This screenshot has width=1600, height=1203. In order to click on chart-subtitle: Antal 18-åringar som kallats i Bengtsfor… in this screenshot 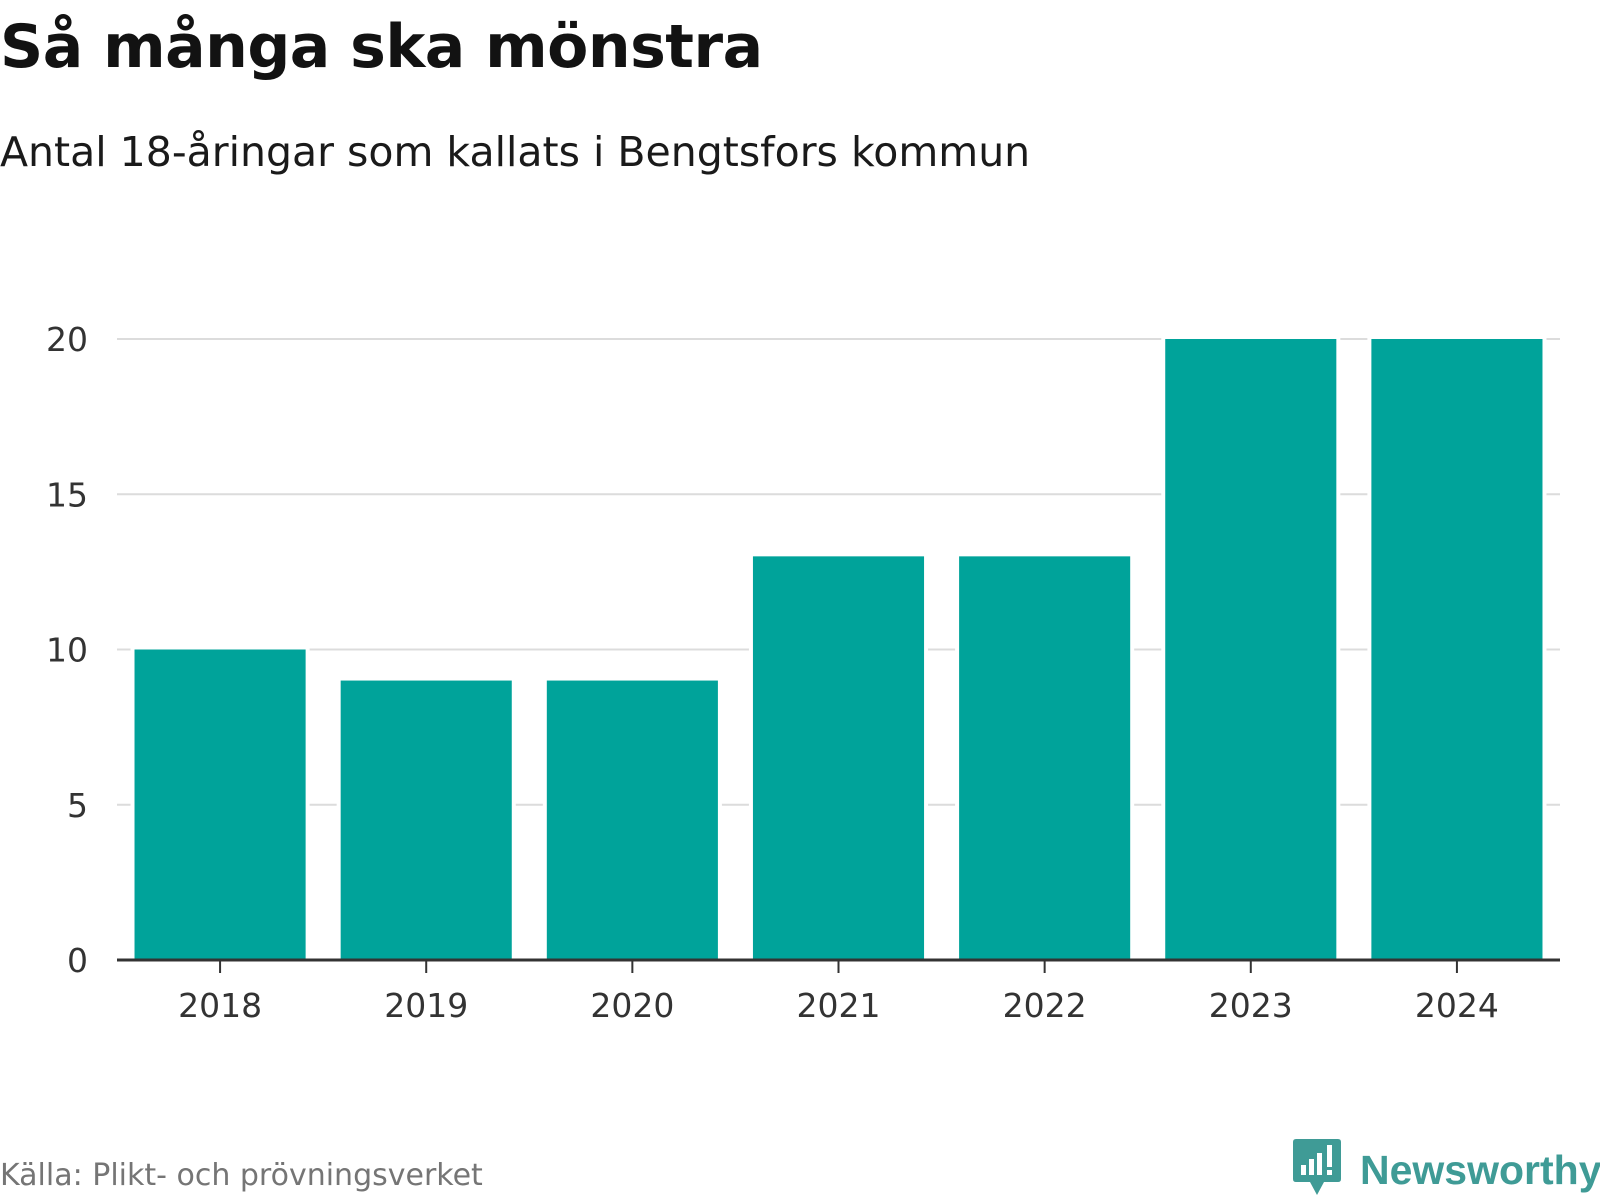, I will do `click(515, 152)`.